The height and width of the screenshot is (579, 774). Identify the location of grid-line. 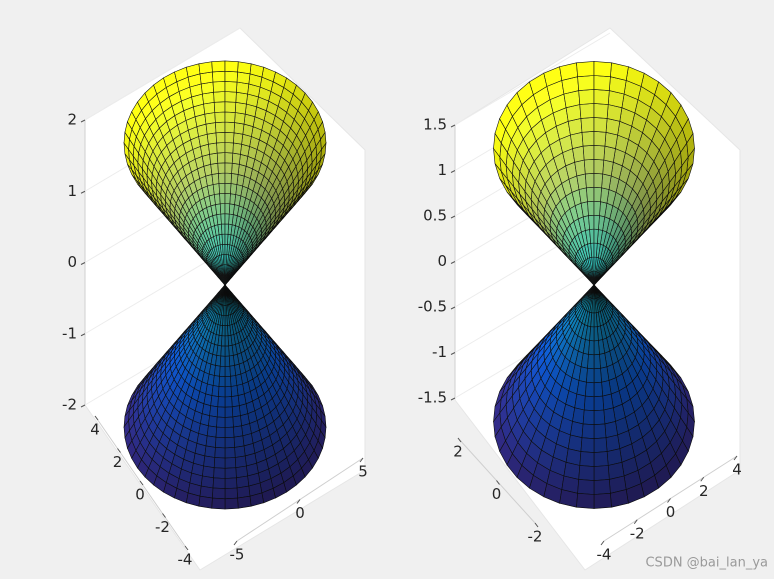
(532, 306).